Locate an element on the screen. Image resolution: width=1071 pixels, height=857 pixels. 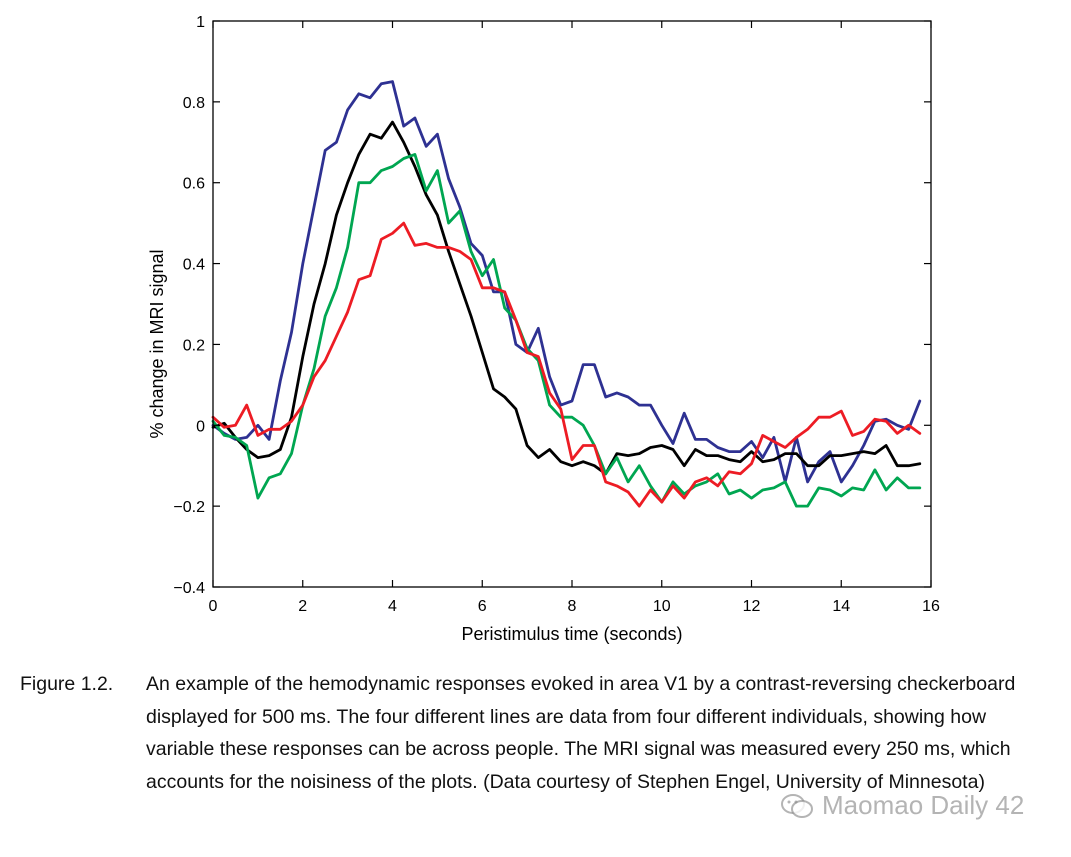
y-axis-label: % change in MRI signal is located at coordinates (157, 343).